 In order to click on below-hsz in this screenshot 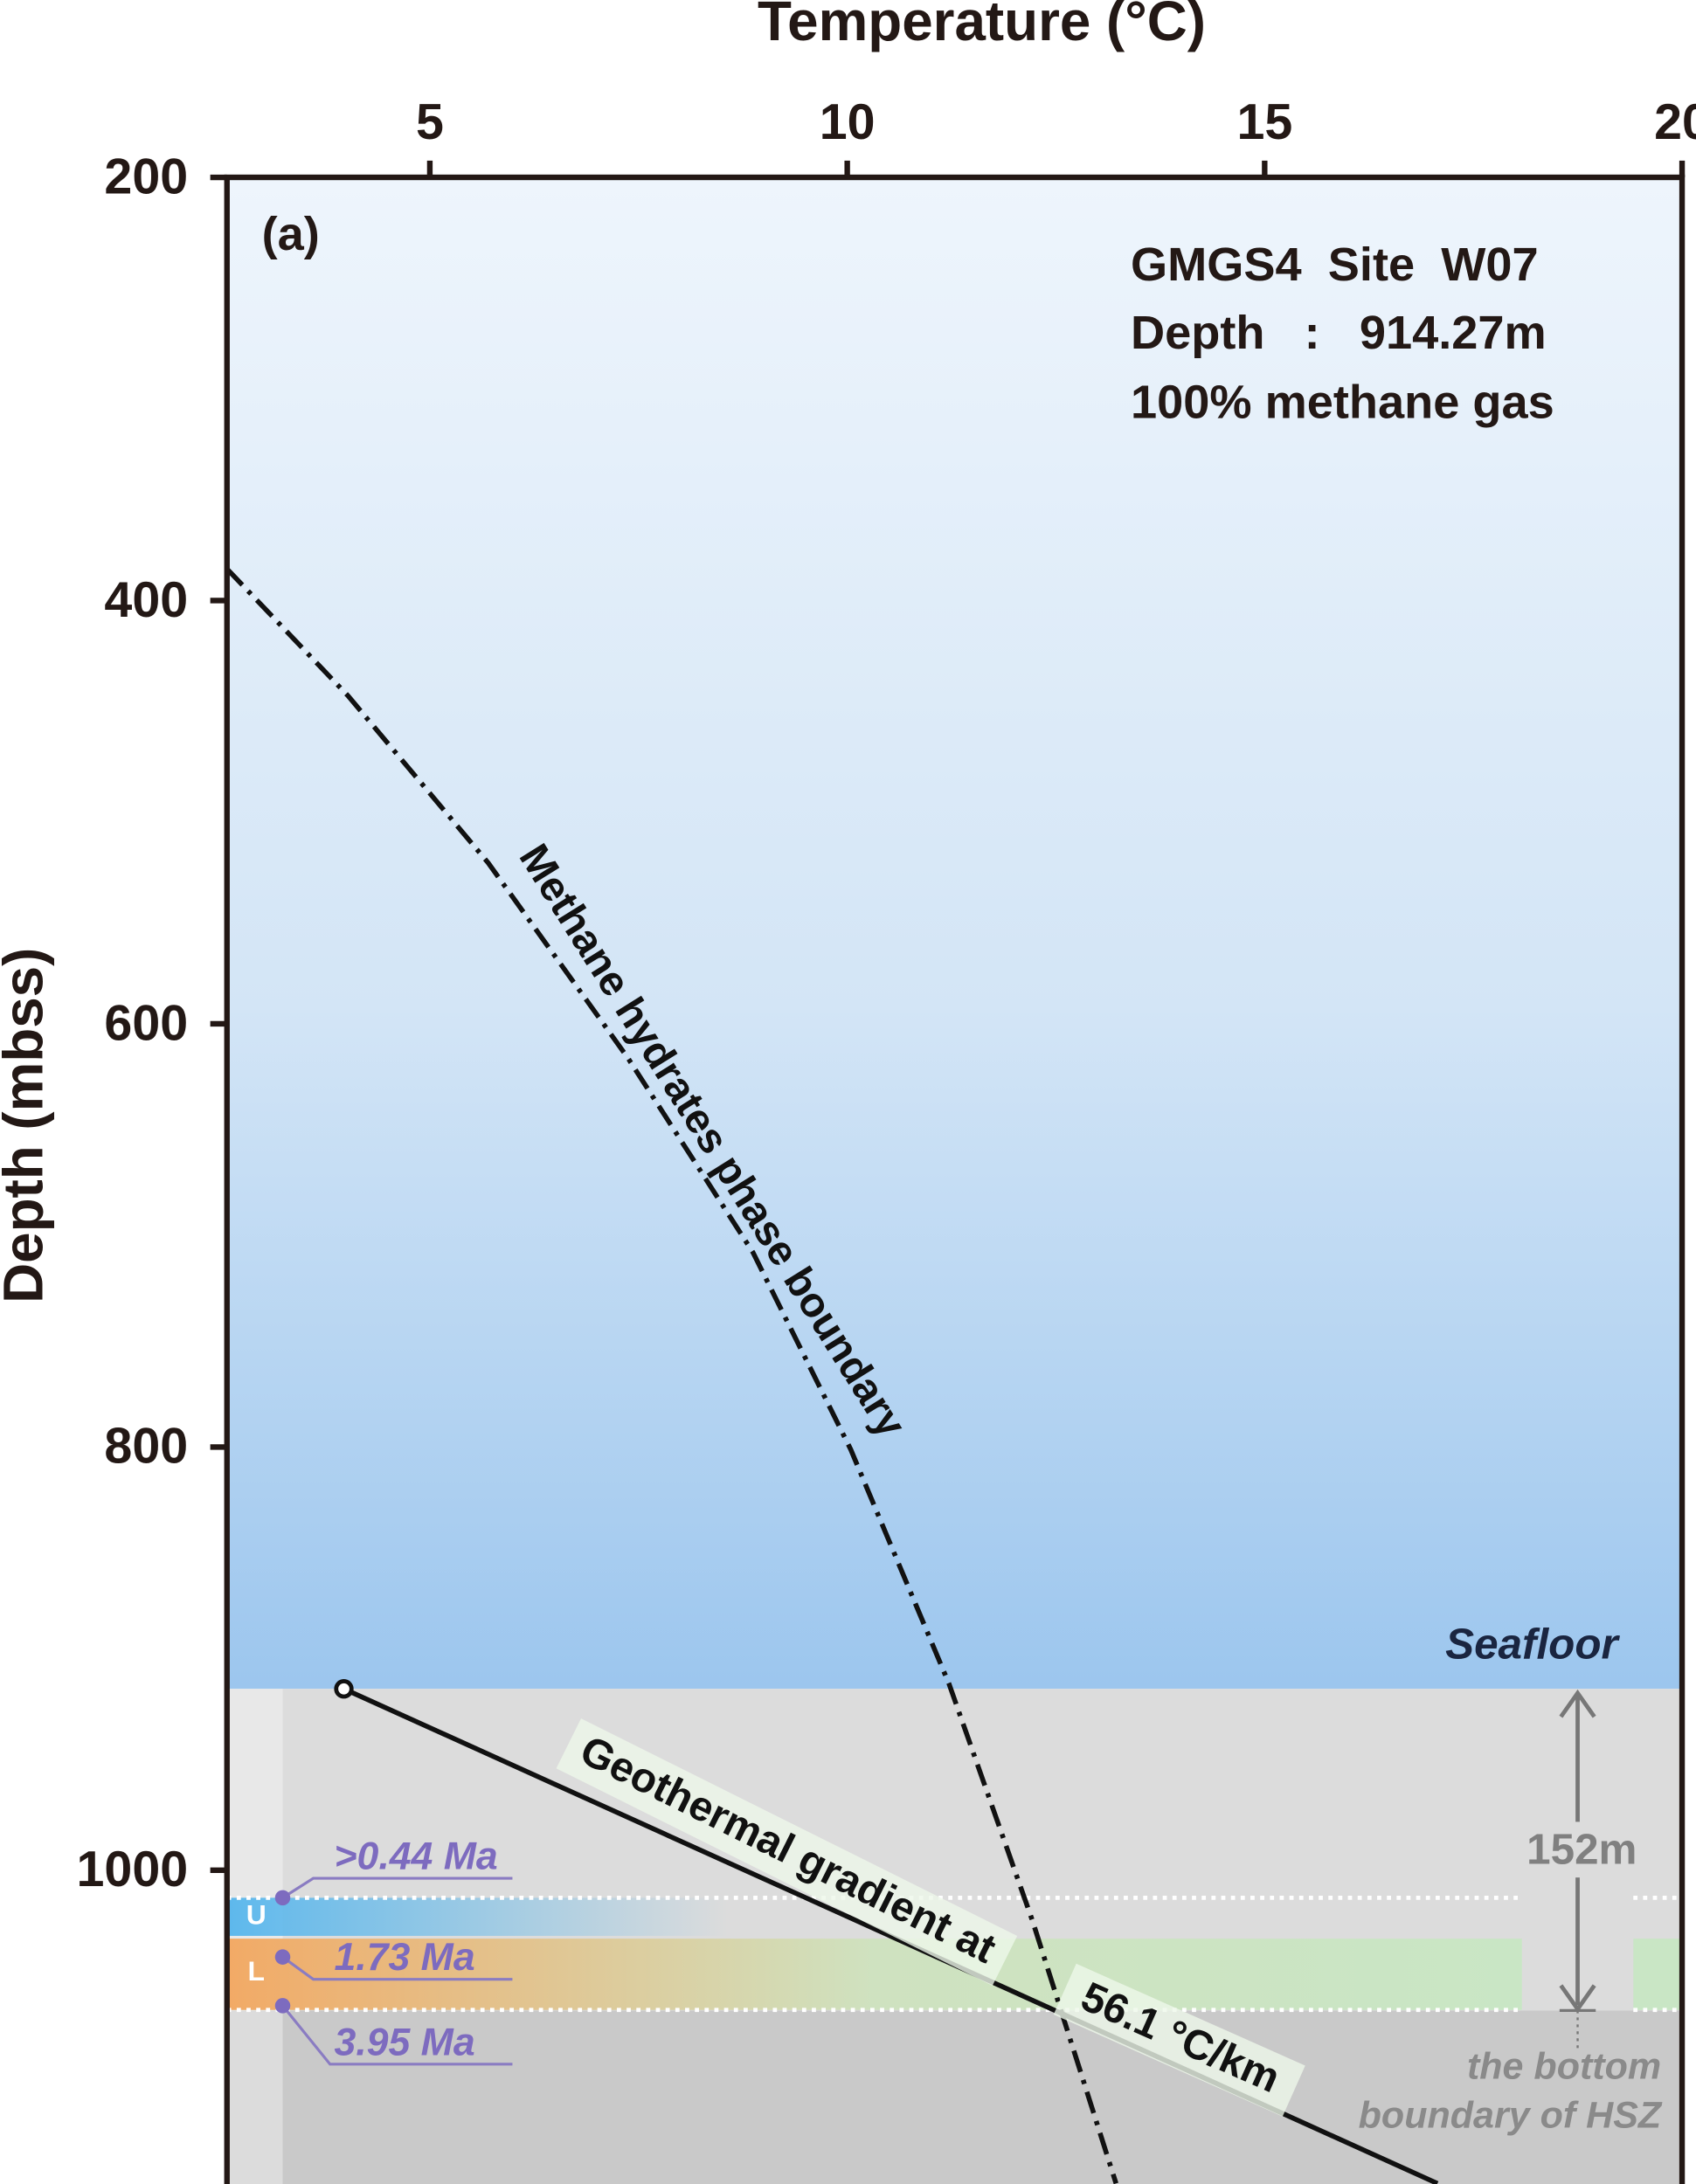, I will do `click(954, 2097)`.